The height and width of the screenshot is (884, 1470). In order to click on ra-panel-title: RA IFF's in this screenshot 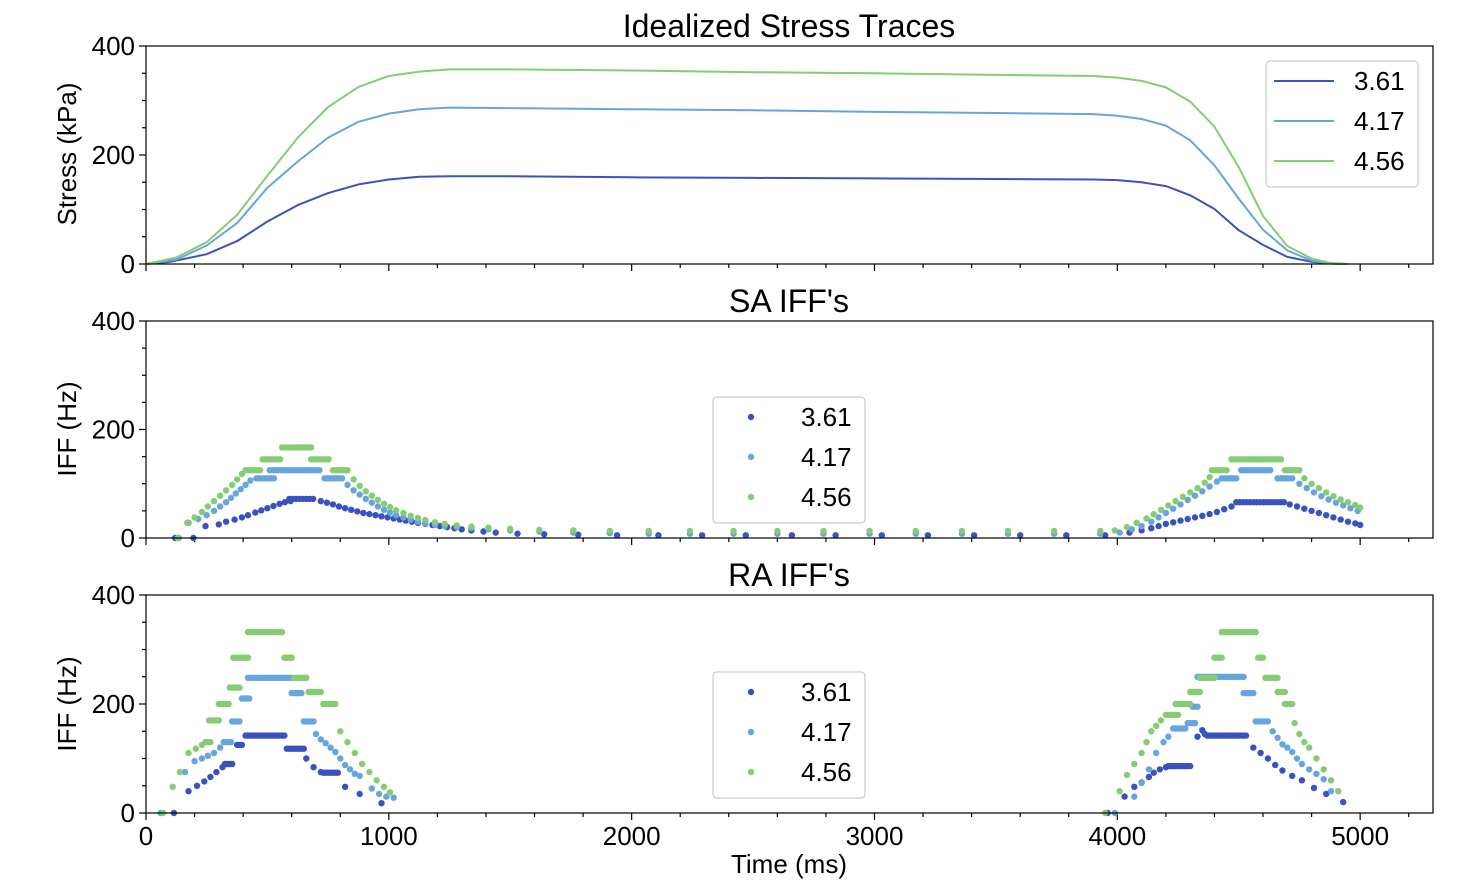, I will do `click(789, 575)`.